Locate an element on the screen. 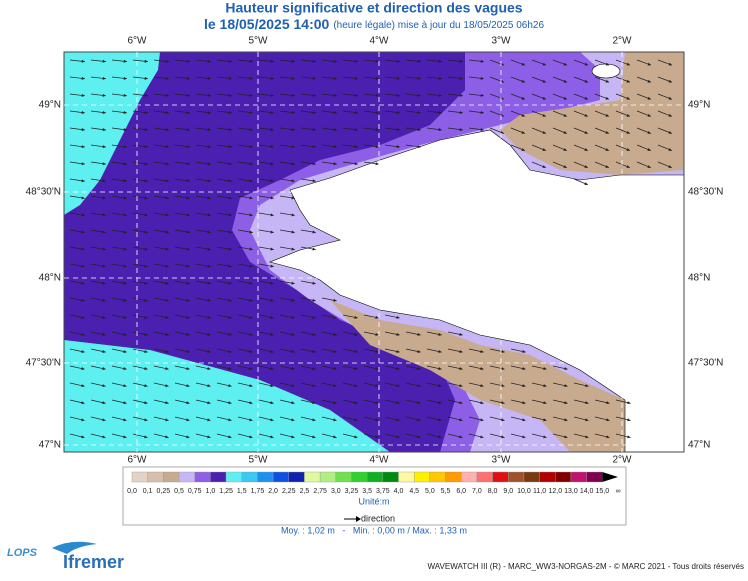 The image size is (748, 581). lon-label: 2°W is located at coordinates (623, 460).